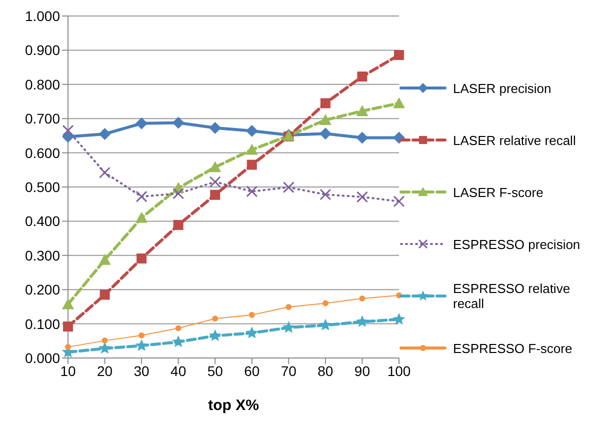 This screenshot has height=432, width=603. Describe the element at coordinates (233, 405) in the screenshot. I see `x-axis-title: top X%` at that location.